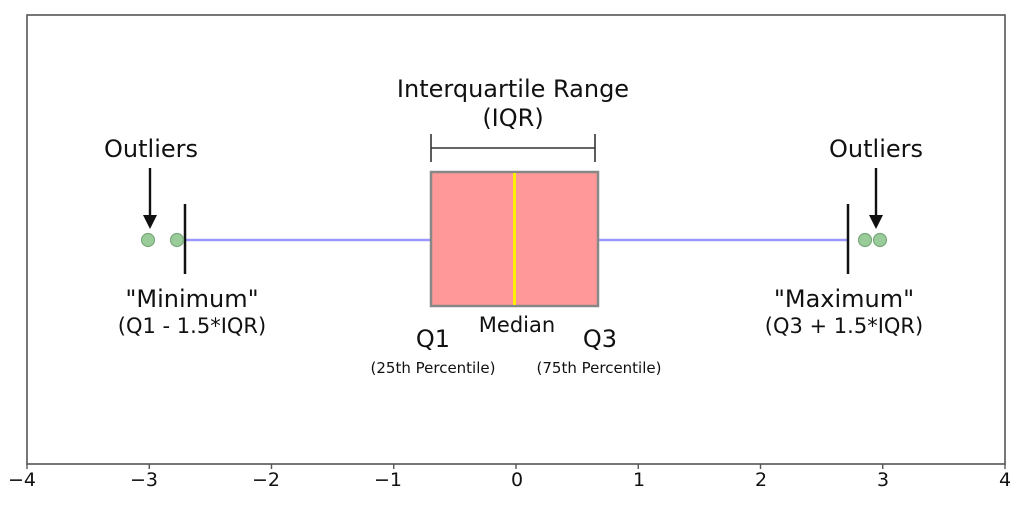 This screenshot has height=505, width=1024. What do you see at coordinates (883, 480) in the screenshot?
I see `x-tick-label: 3` at bounding box center [883, 480].